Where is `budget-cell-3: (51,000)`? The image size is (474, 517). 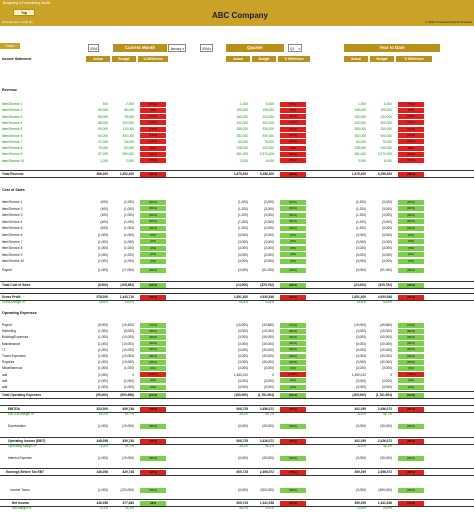
budget-cell-3: (51,000) is located at coordinates (386, 270).